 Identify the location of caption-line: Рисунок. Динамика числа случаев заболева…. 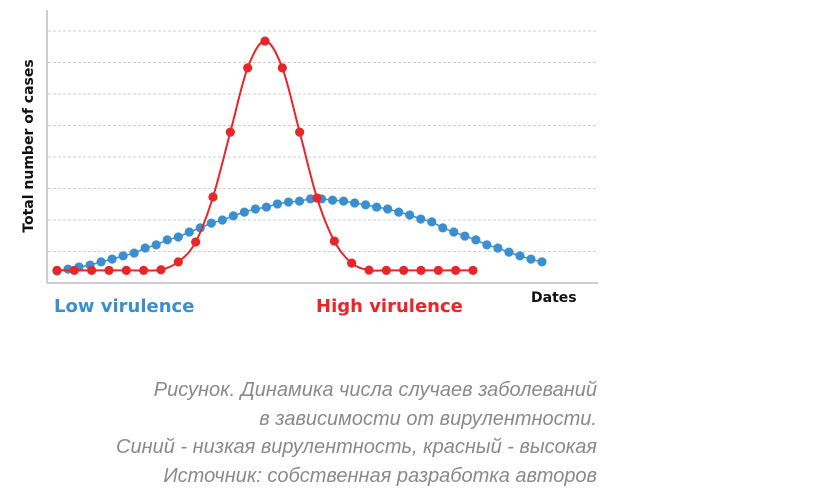
(375, 390).